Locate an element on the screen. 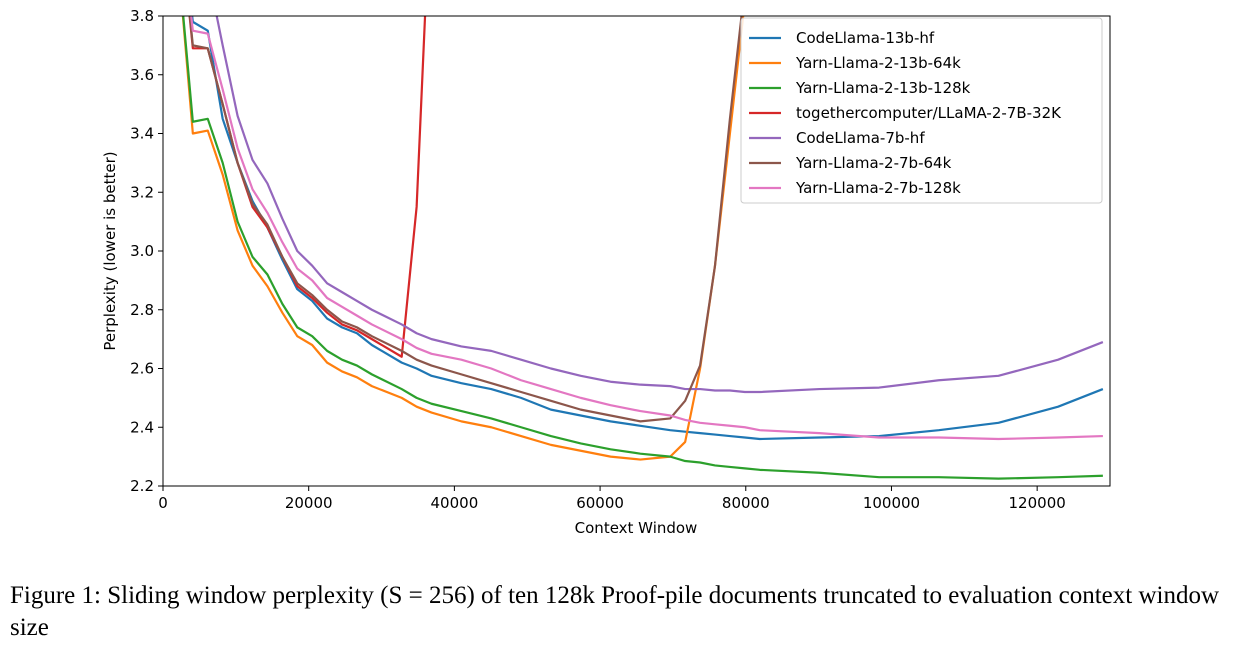 The width and height of the screenshot is (1246, 652). x-tick-label: 80000 is located at coordinates (746, 503).